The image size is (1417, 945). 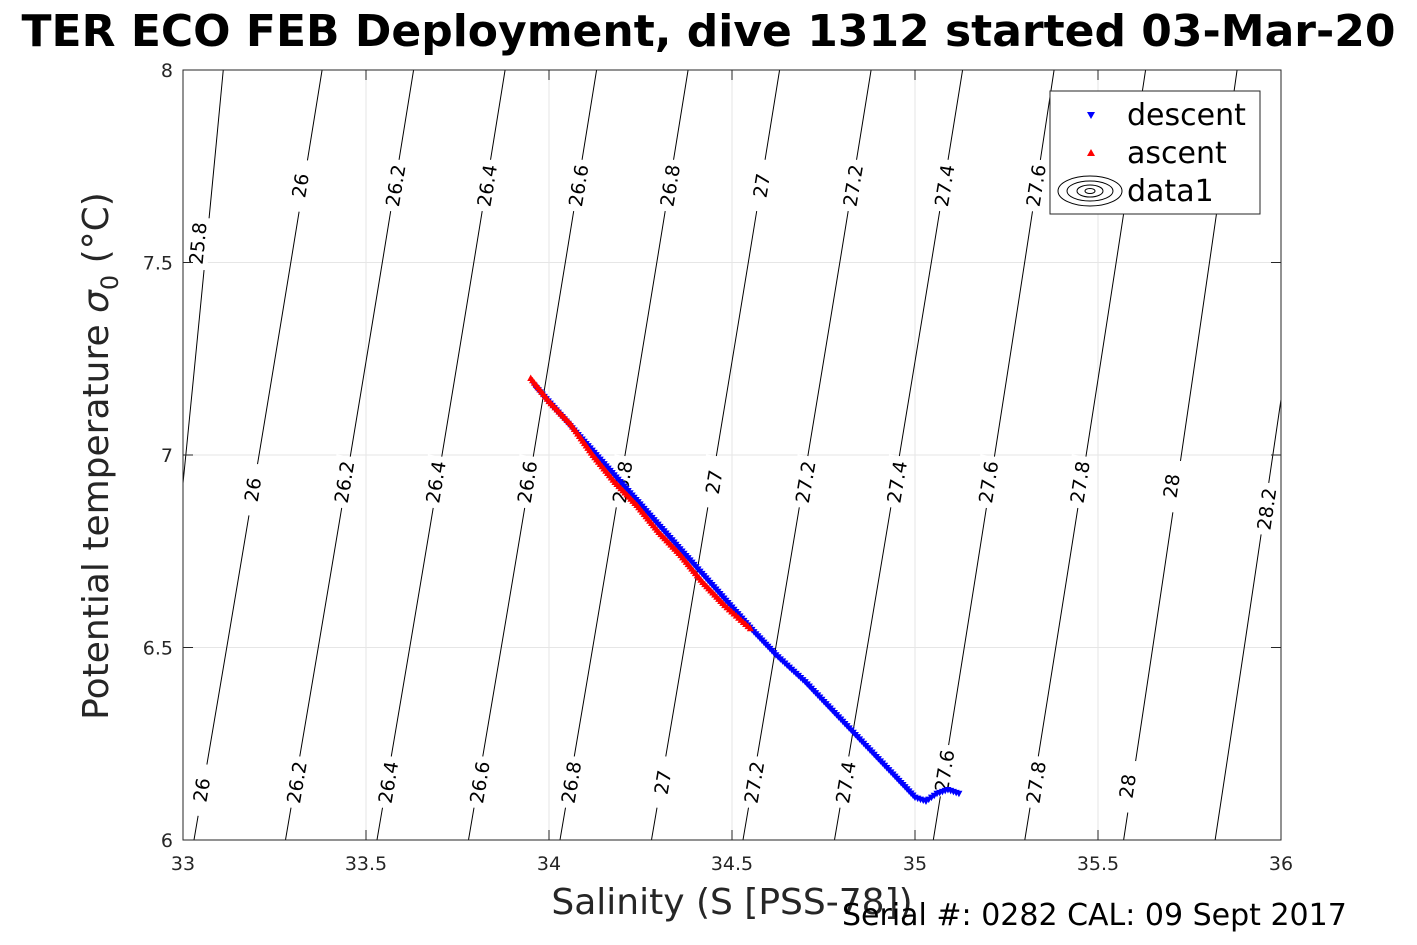 I want to click on y-axis-label: Potential temperature σ0 (°C), so click(x=100, y=456).